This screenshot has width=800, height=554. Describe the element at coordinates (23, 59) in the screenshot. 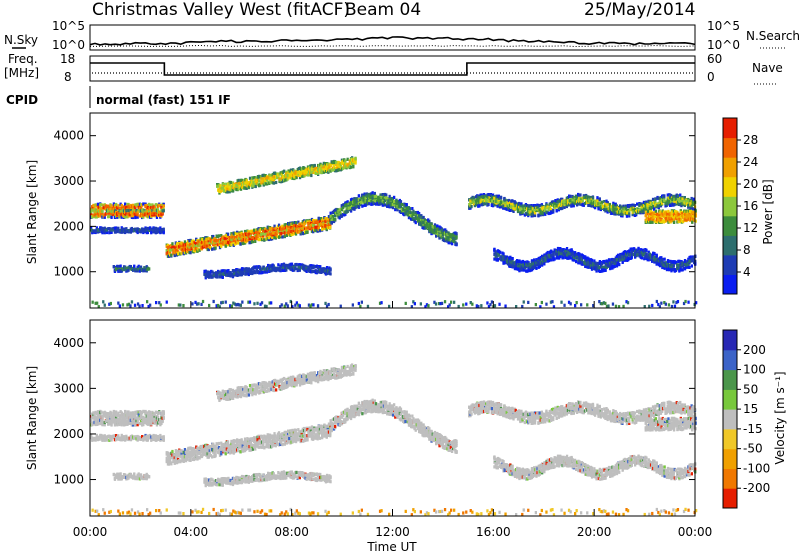

I see `freq-label: Freq.` at that location.